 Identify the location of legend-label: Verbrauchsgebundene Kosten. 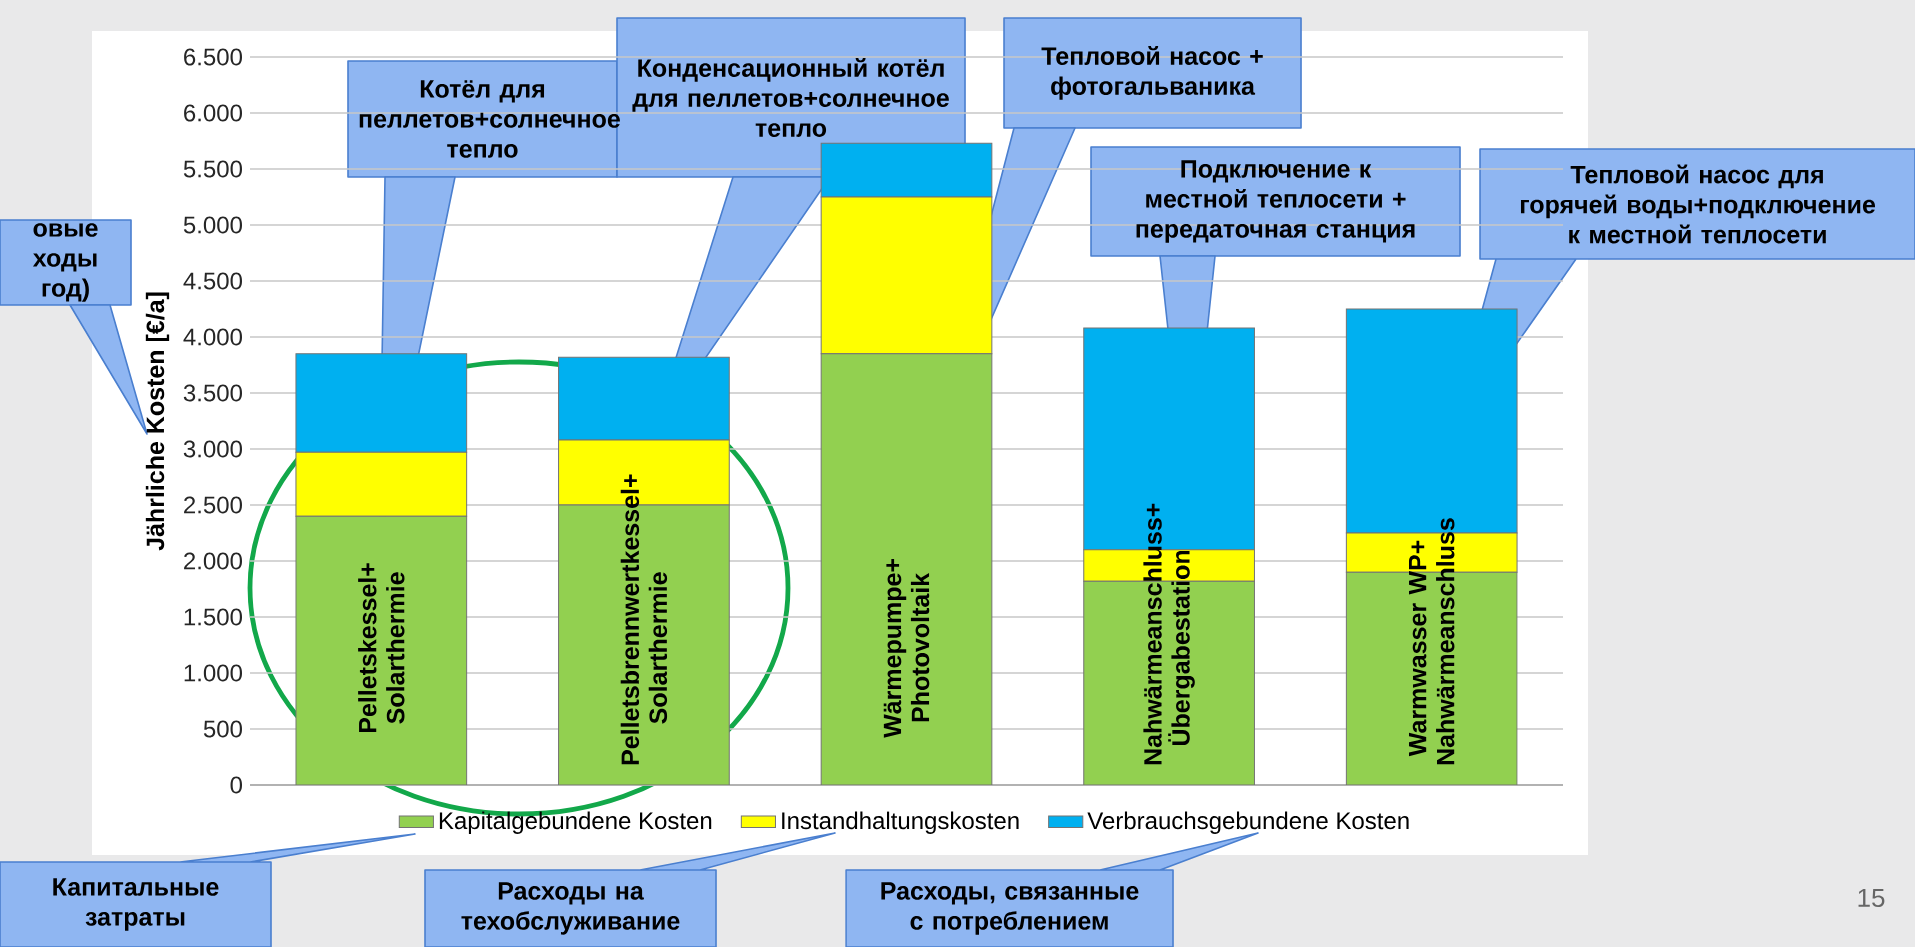
(1248, 822).